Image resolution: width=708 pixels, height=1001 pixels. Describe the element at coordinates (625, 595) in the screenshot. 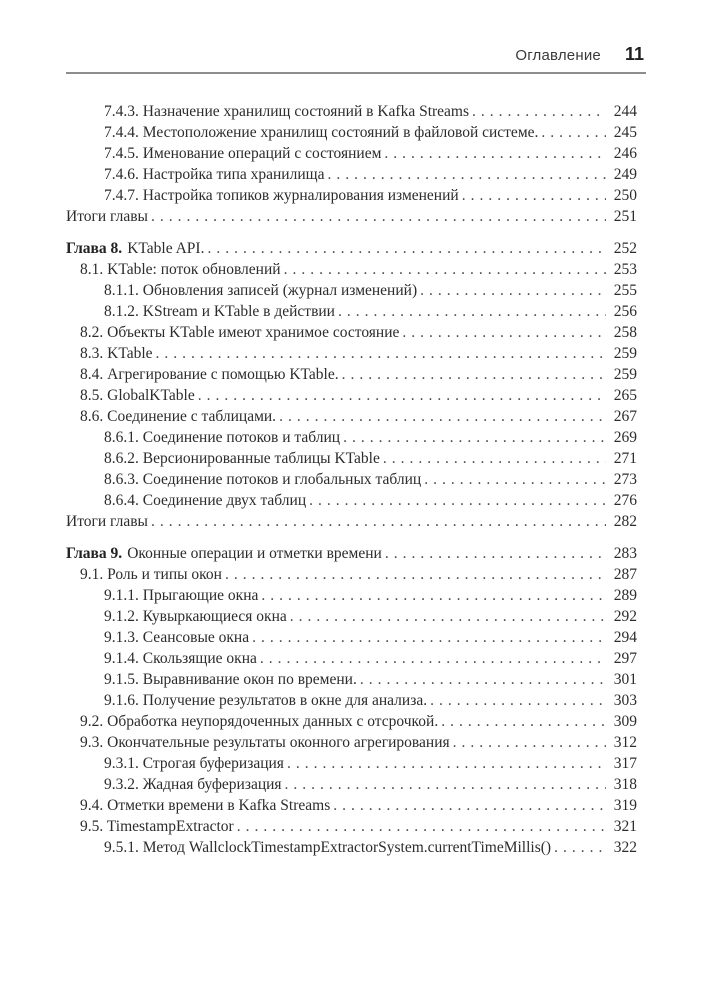

I see `toc-entry-page: 289` at that location.